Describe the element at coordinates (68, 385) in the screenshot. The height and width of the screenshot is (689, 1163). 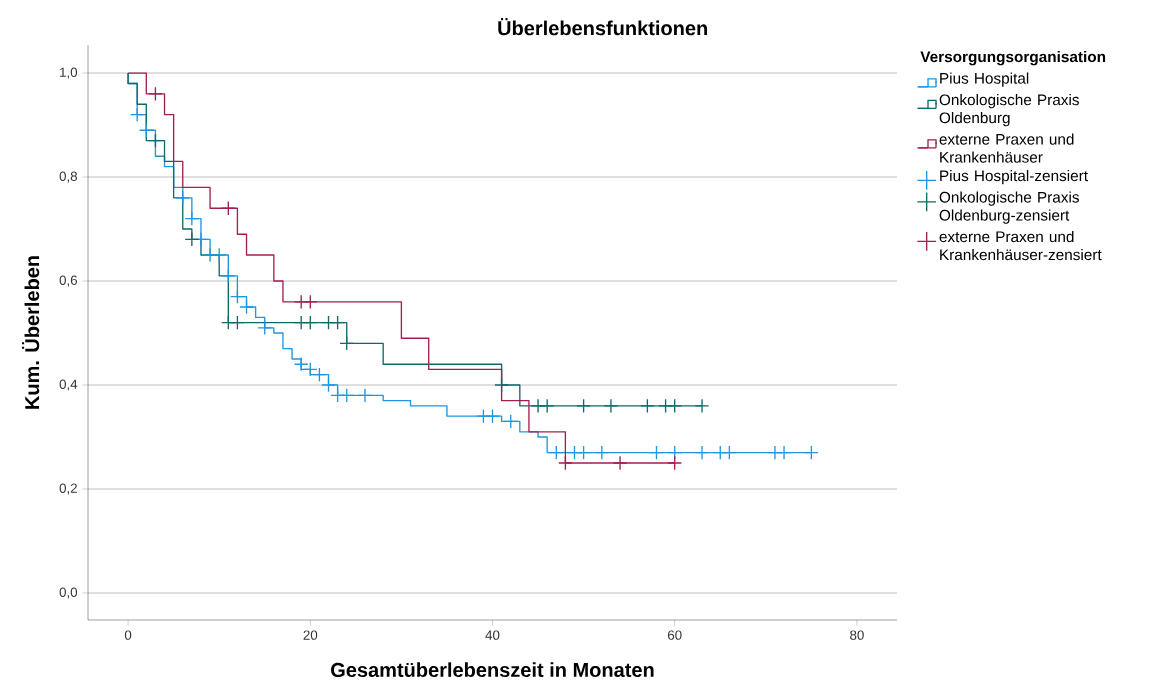
I see `y-tick-label: 0,4` at that location.